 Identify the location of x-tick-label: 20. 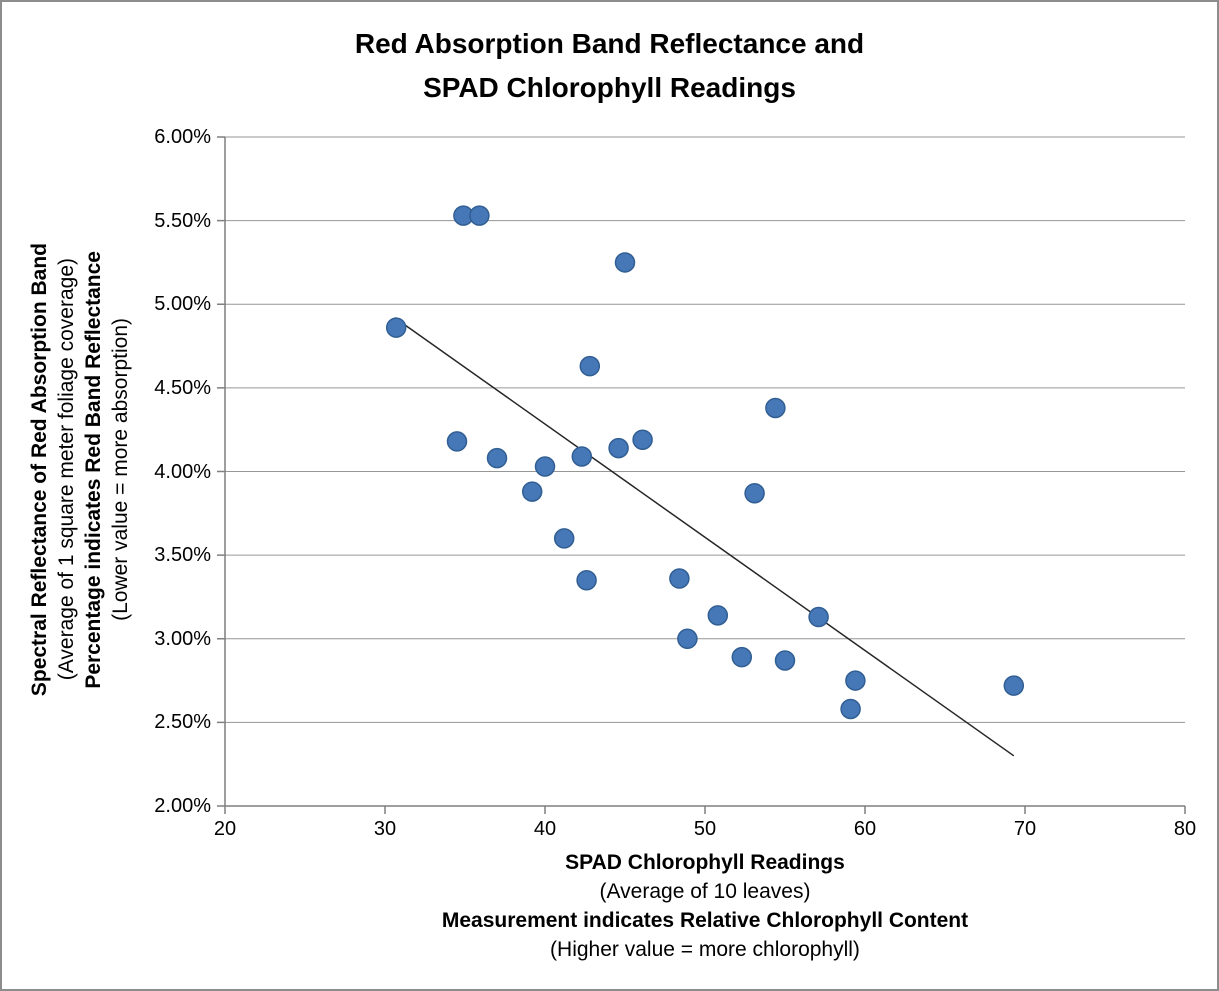
(225, 829).